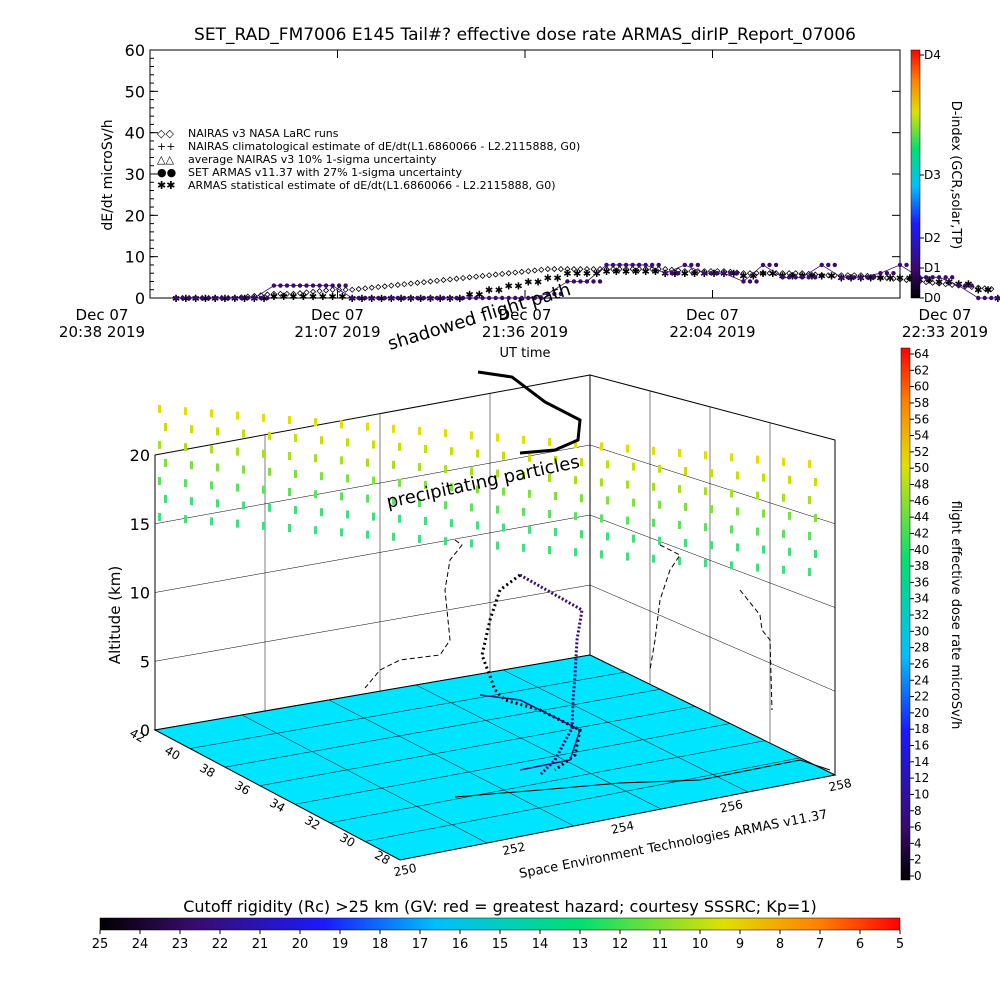 The width and height of the screenshot is (1000, 1000). What do you see at coordinates (530, 732) in the screenshot?
I see `ground-track` at bounding box center [530, 732].